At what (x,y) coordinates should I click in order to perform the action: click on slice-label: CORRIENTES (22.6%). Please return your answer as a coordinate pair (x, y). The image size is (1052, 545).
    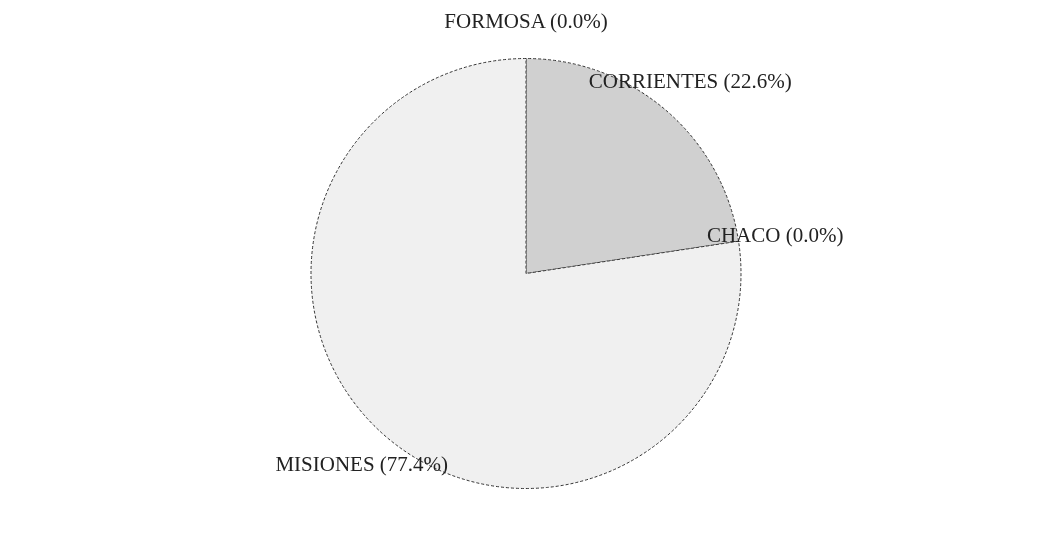
    Looking at the image, I should click on (690, 81).